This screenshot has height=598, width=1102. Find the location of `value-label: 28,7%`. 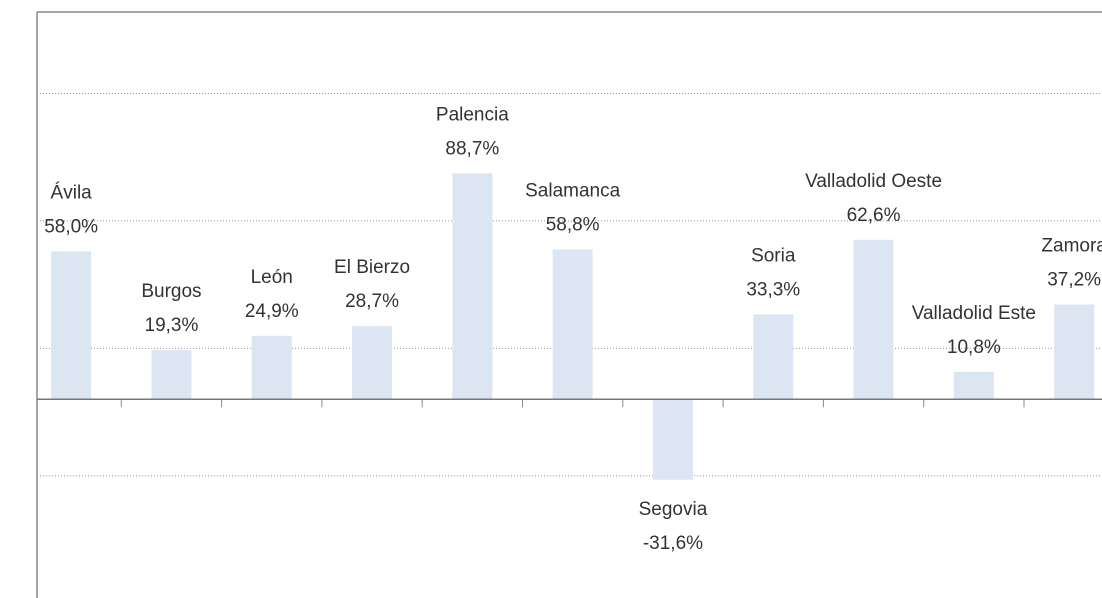

value-label: 28,7% is located at coordinates (372, 301).